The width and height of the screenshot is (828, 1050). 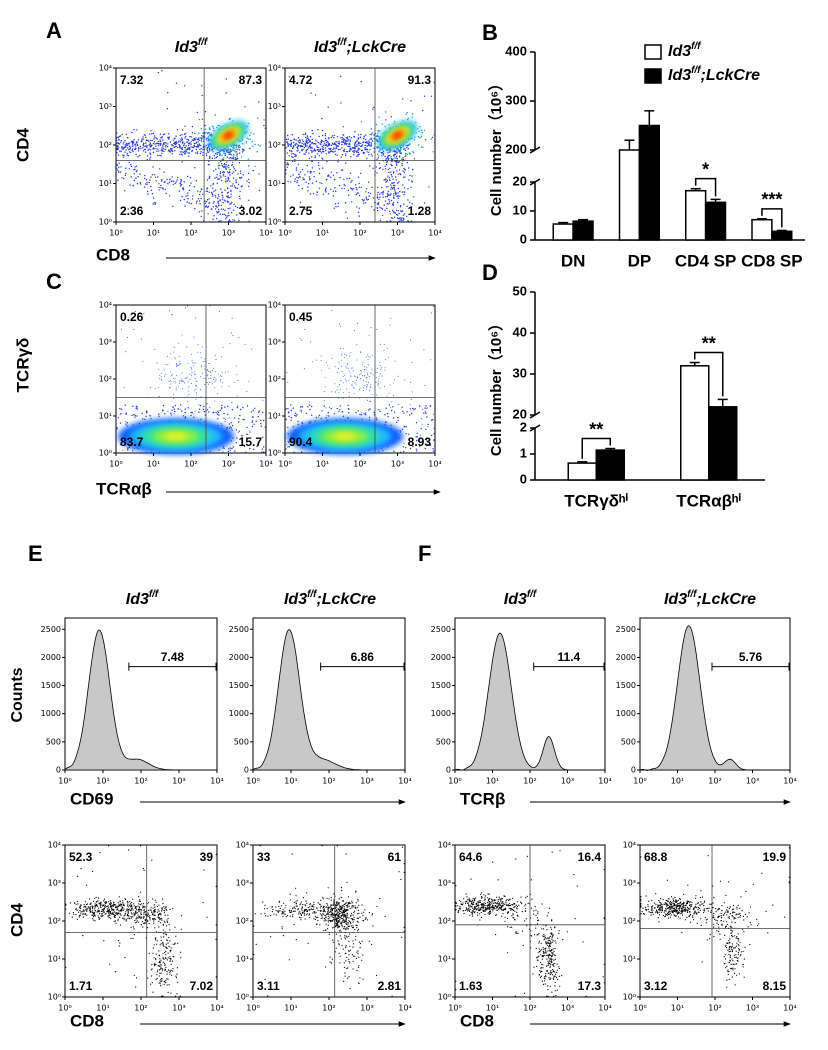 What do you see at coordinates (360, 145) in the screenshot?
I see `plot-frame` at bounding box center [360, 145].